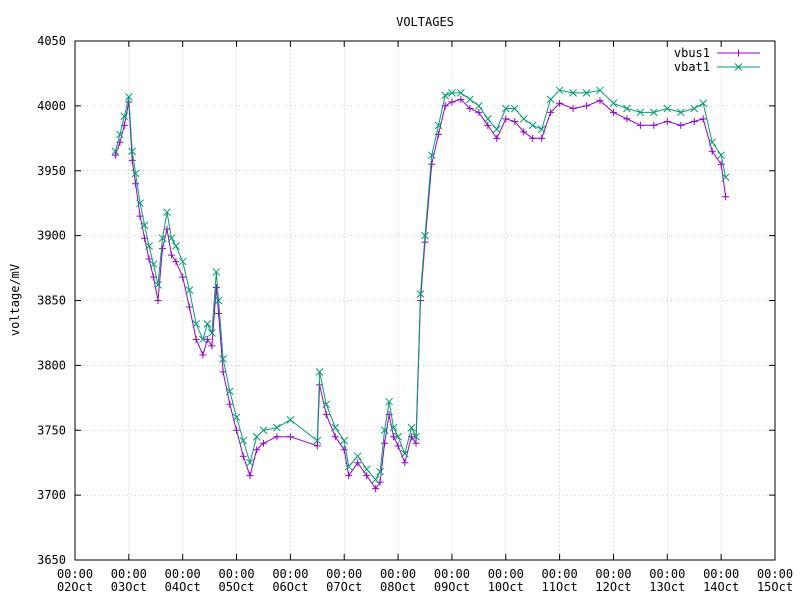  I want to click on x-tick-label-day: 06Oct, so click(290, 587).